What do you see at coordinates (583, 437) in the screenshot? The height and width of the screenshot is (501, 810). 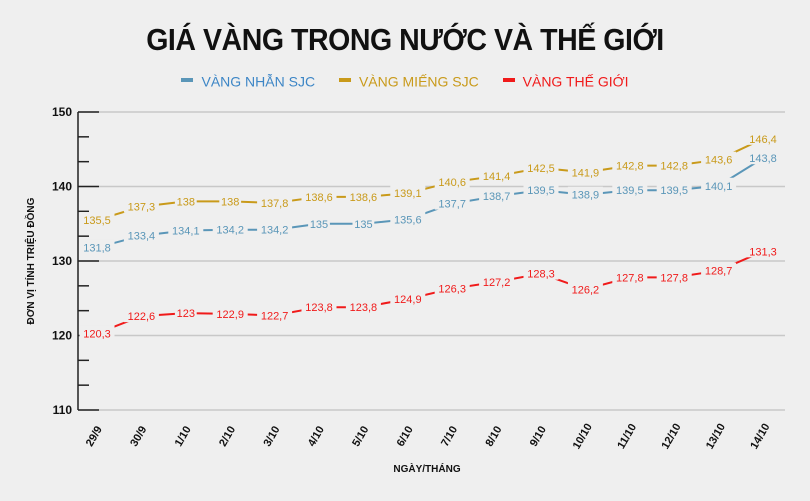 I see `x-tick-label: 10/10` at bounding box center [583, 437].